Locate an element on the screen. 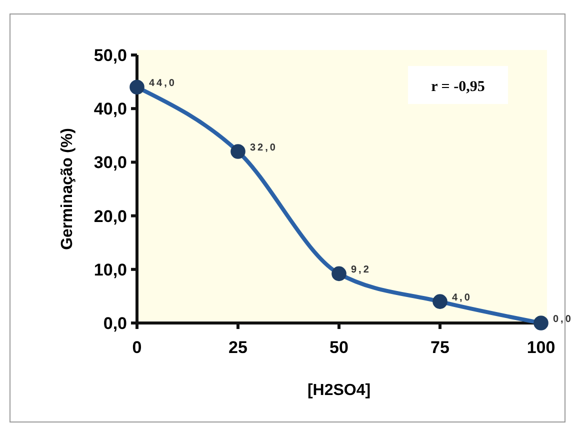 This screenshot has width=575, height=432. y-tick-label: 0,0 is located at coordinates (115, 323).